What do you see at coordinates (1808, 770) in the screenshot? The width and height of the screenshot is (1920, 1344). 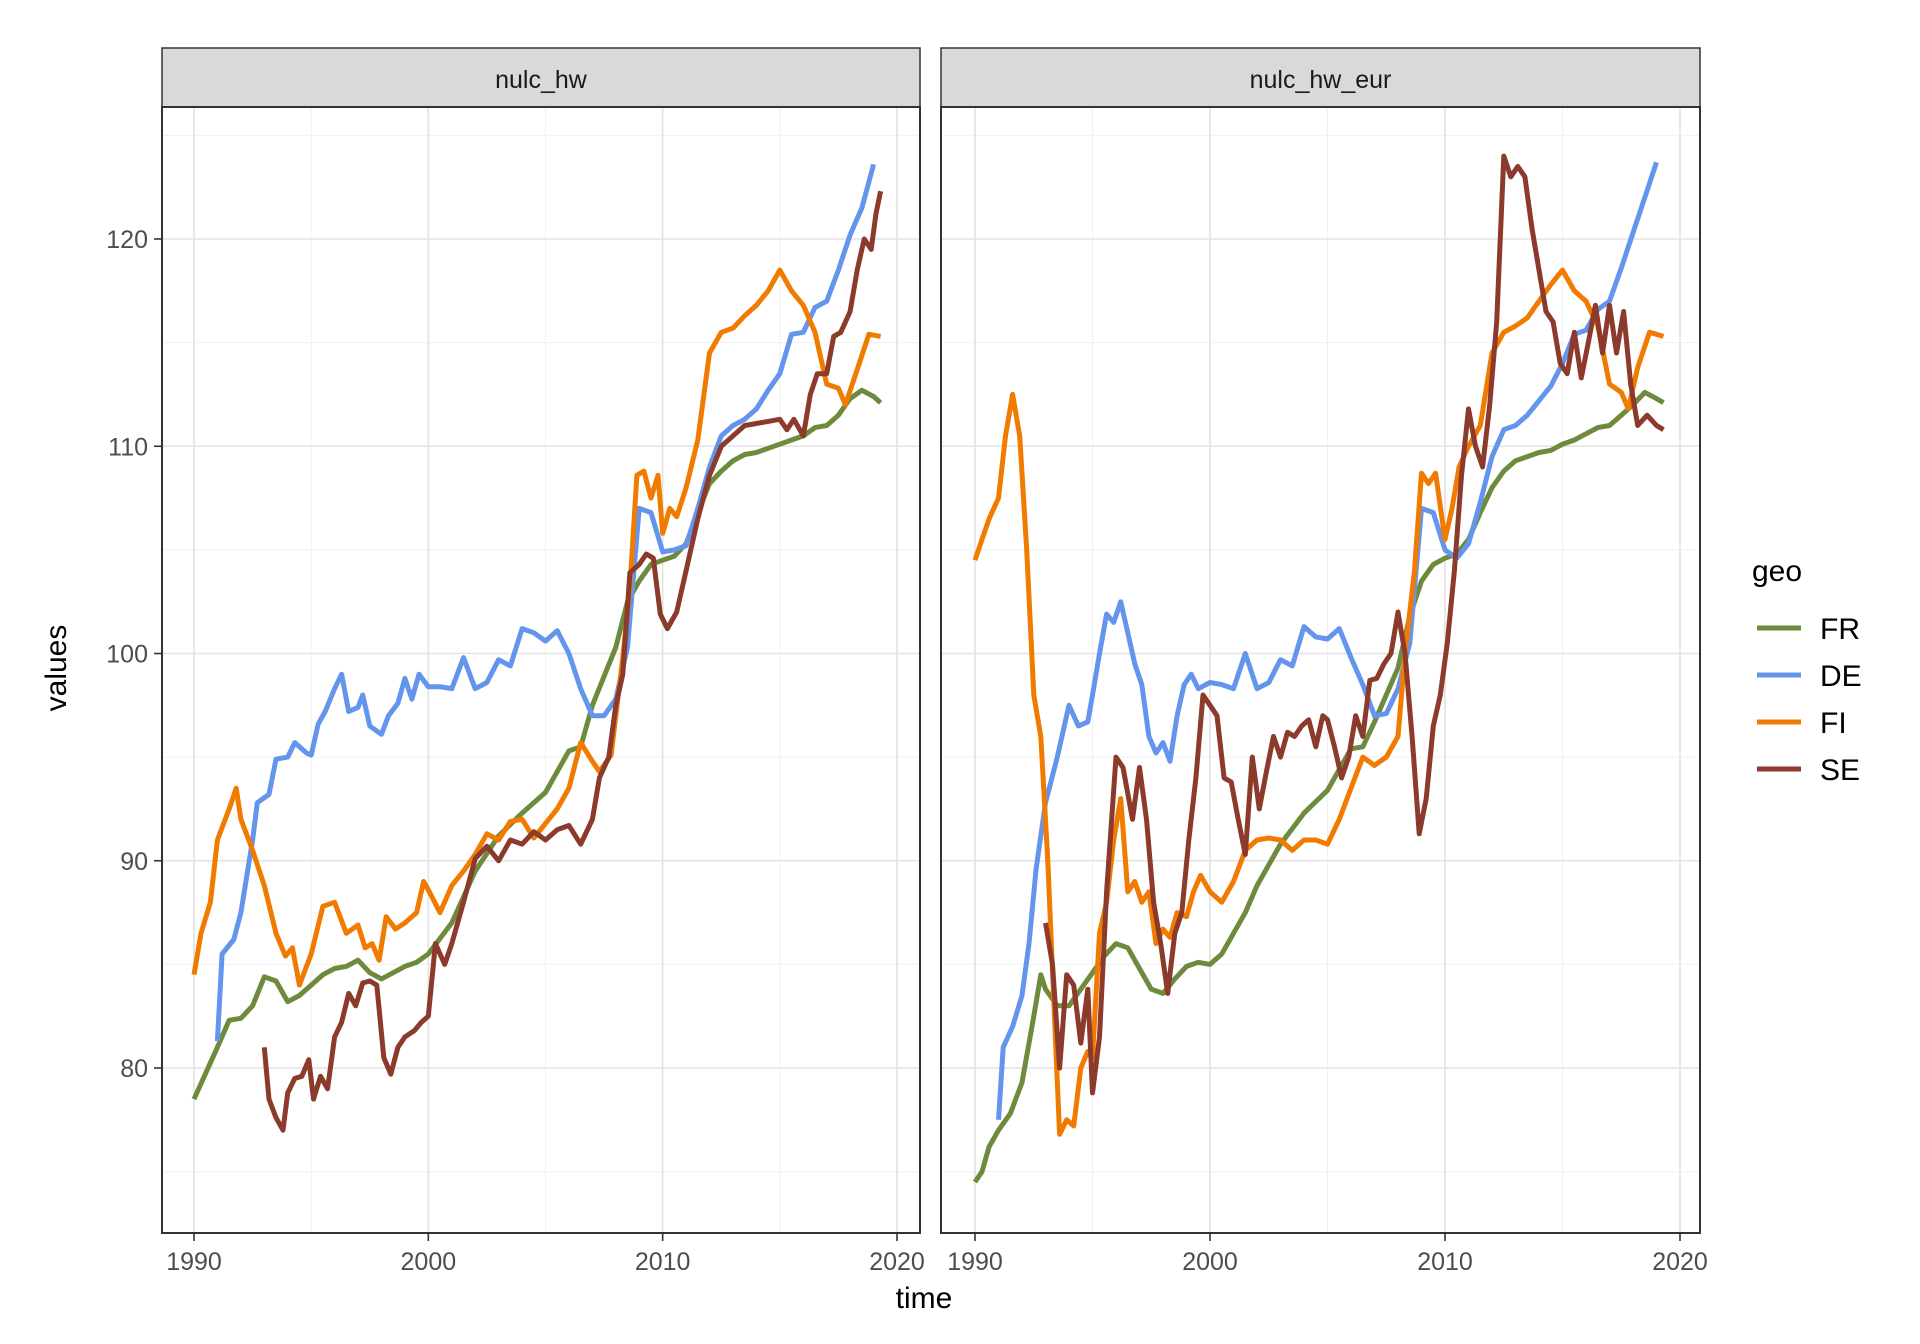 I see `legend-item-SE: SE` at bounding box center [1808, 770].